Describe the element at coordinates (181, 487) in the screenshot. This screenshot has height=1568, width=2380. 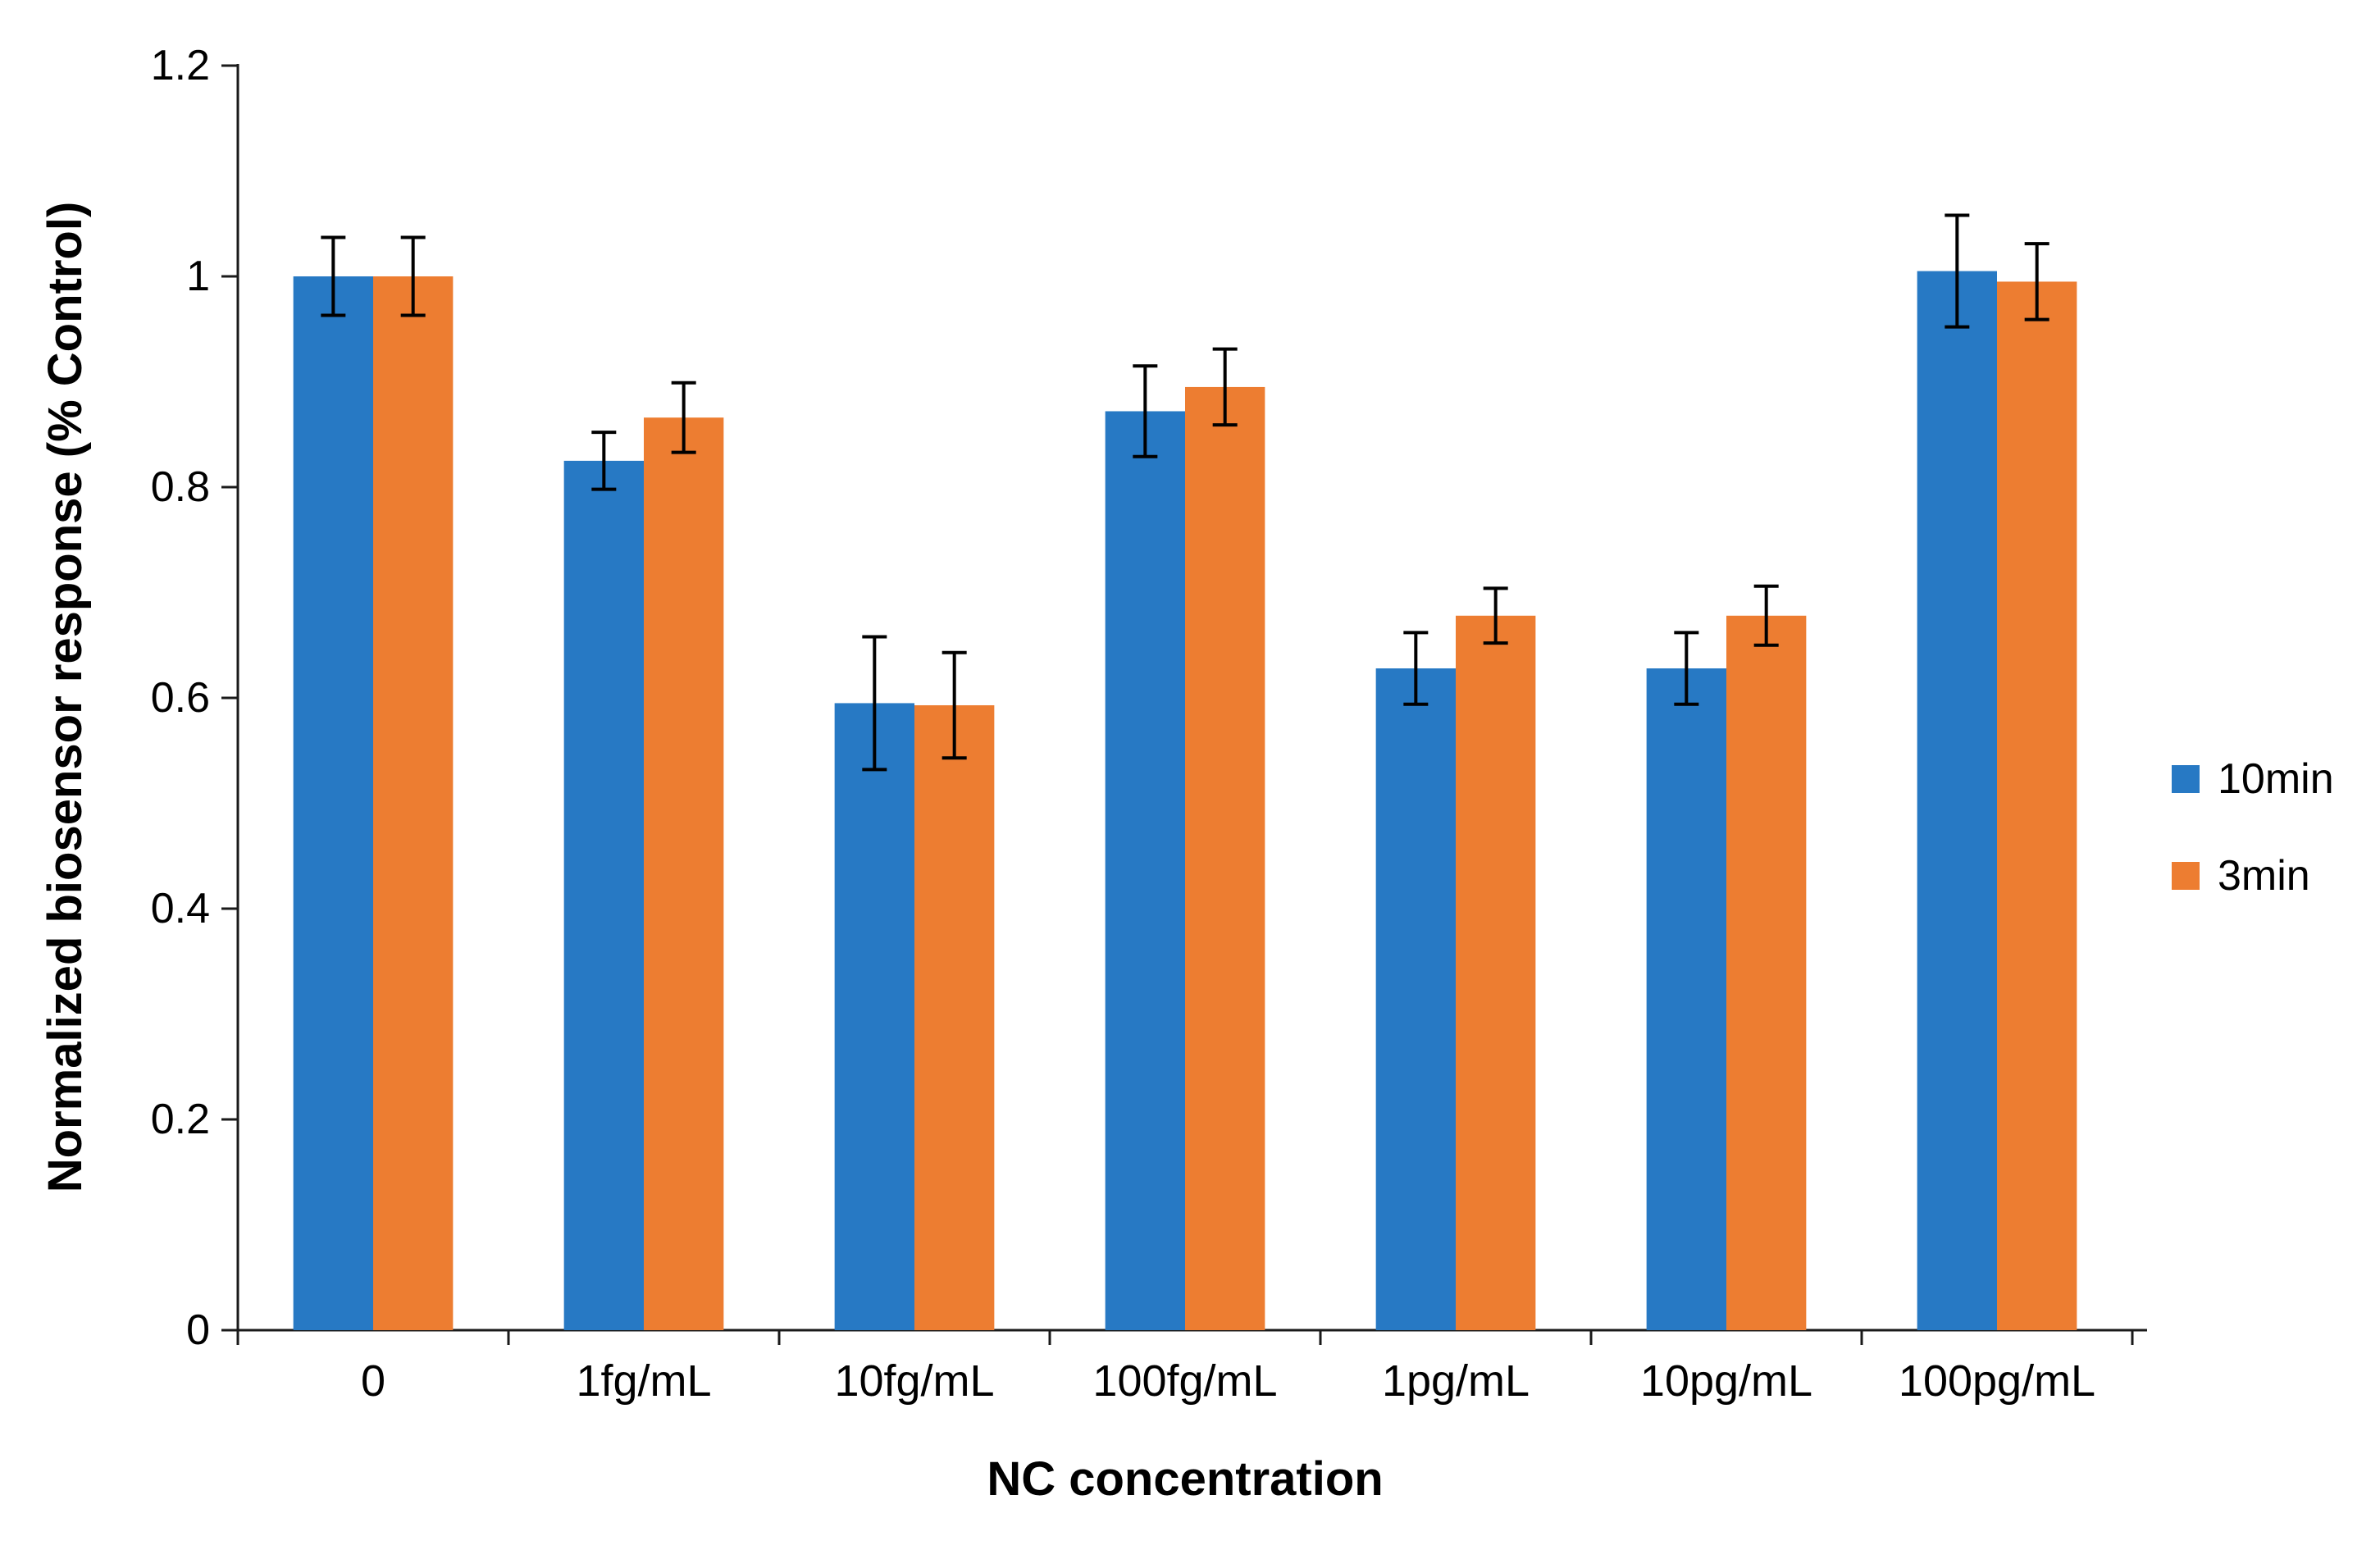
I see `y-tick-label: 0.8` at that location.